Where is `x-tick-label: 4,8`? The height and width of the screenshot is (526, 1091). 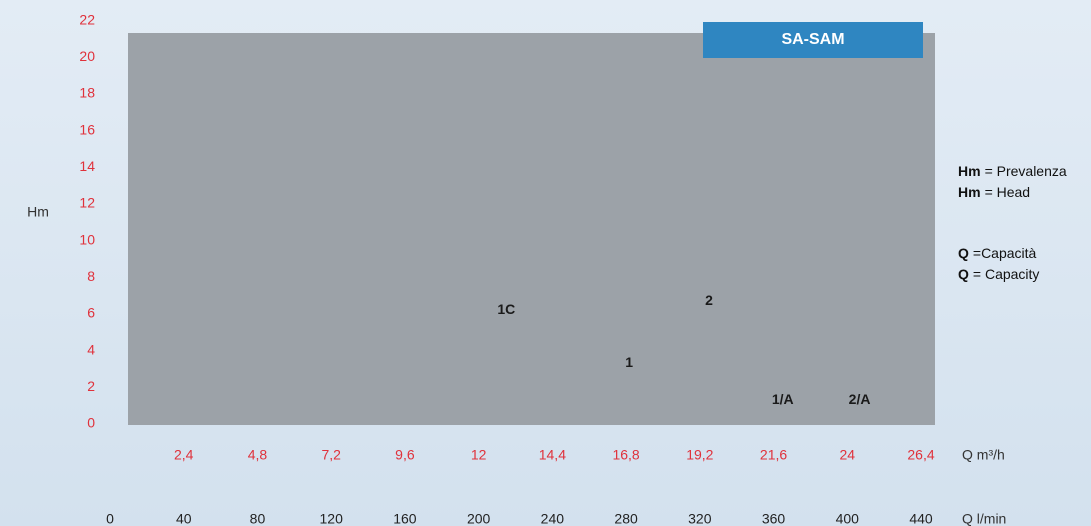 x-tick-label: 4,8 is located at coordinates (258, 455).